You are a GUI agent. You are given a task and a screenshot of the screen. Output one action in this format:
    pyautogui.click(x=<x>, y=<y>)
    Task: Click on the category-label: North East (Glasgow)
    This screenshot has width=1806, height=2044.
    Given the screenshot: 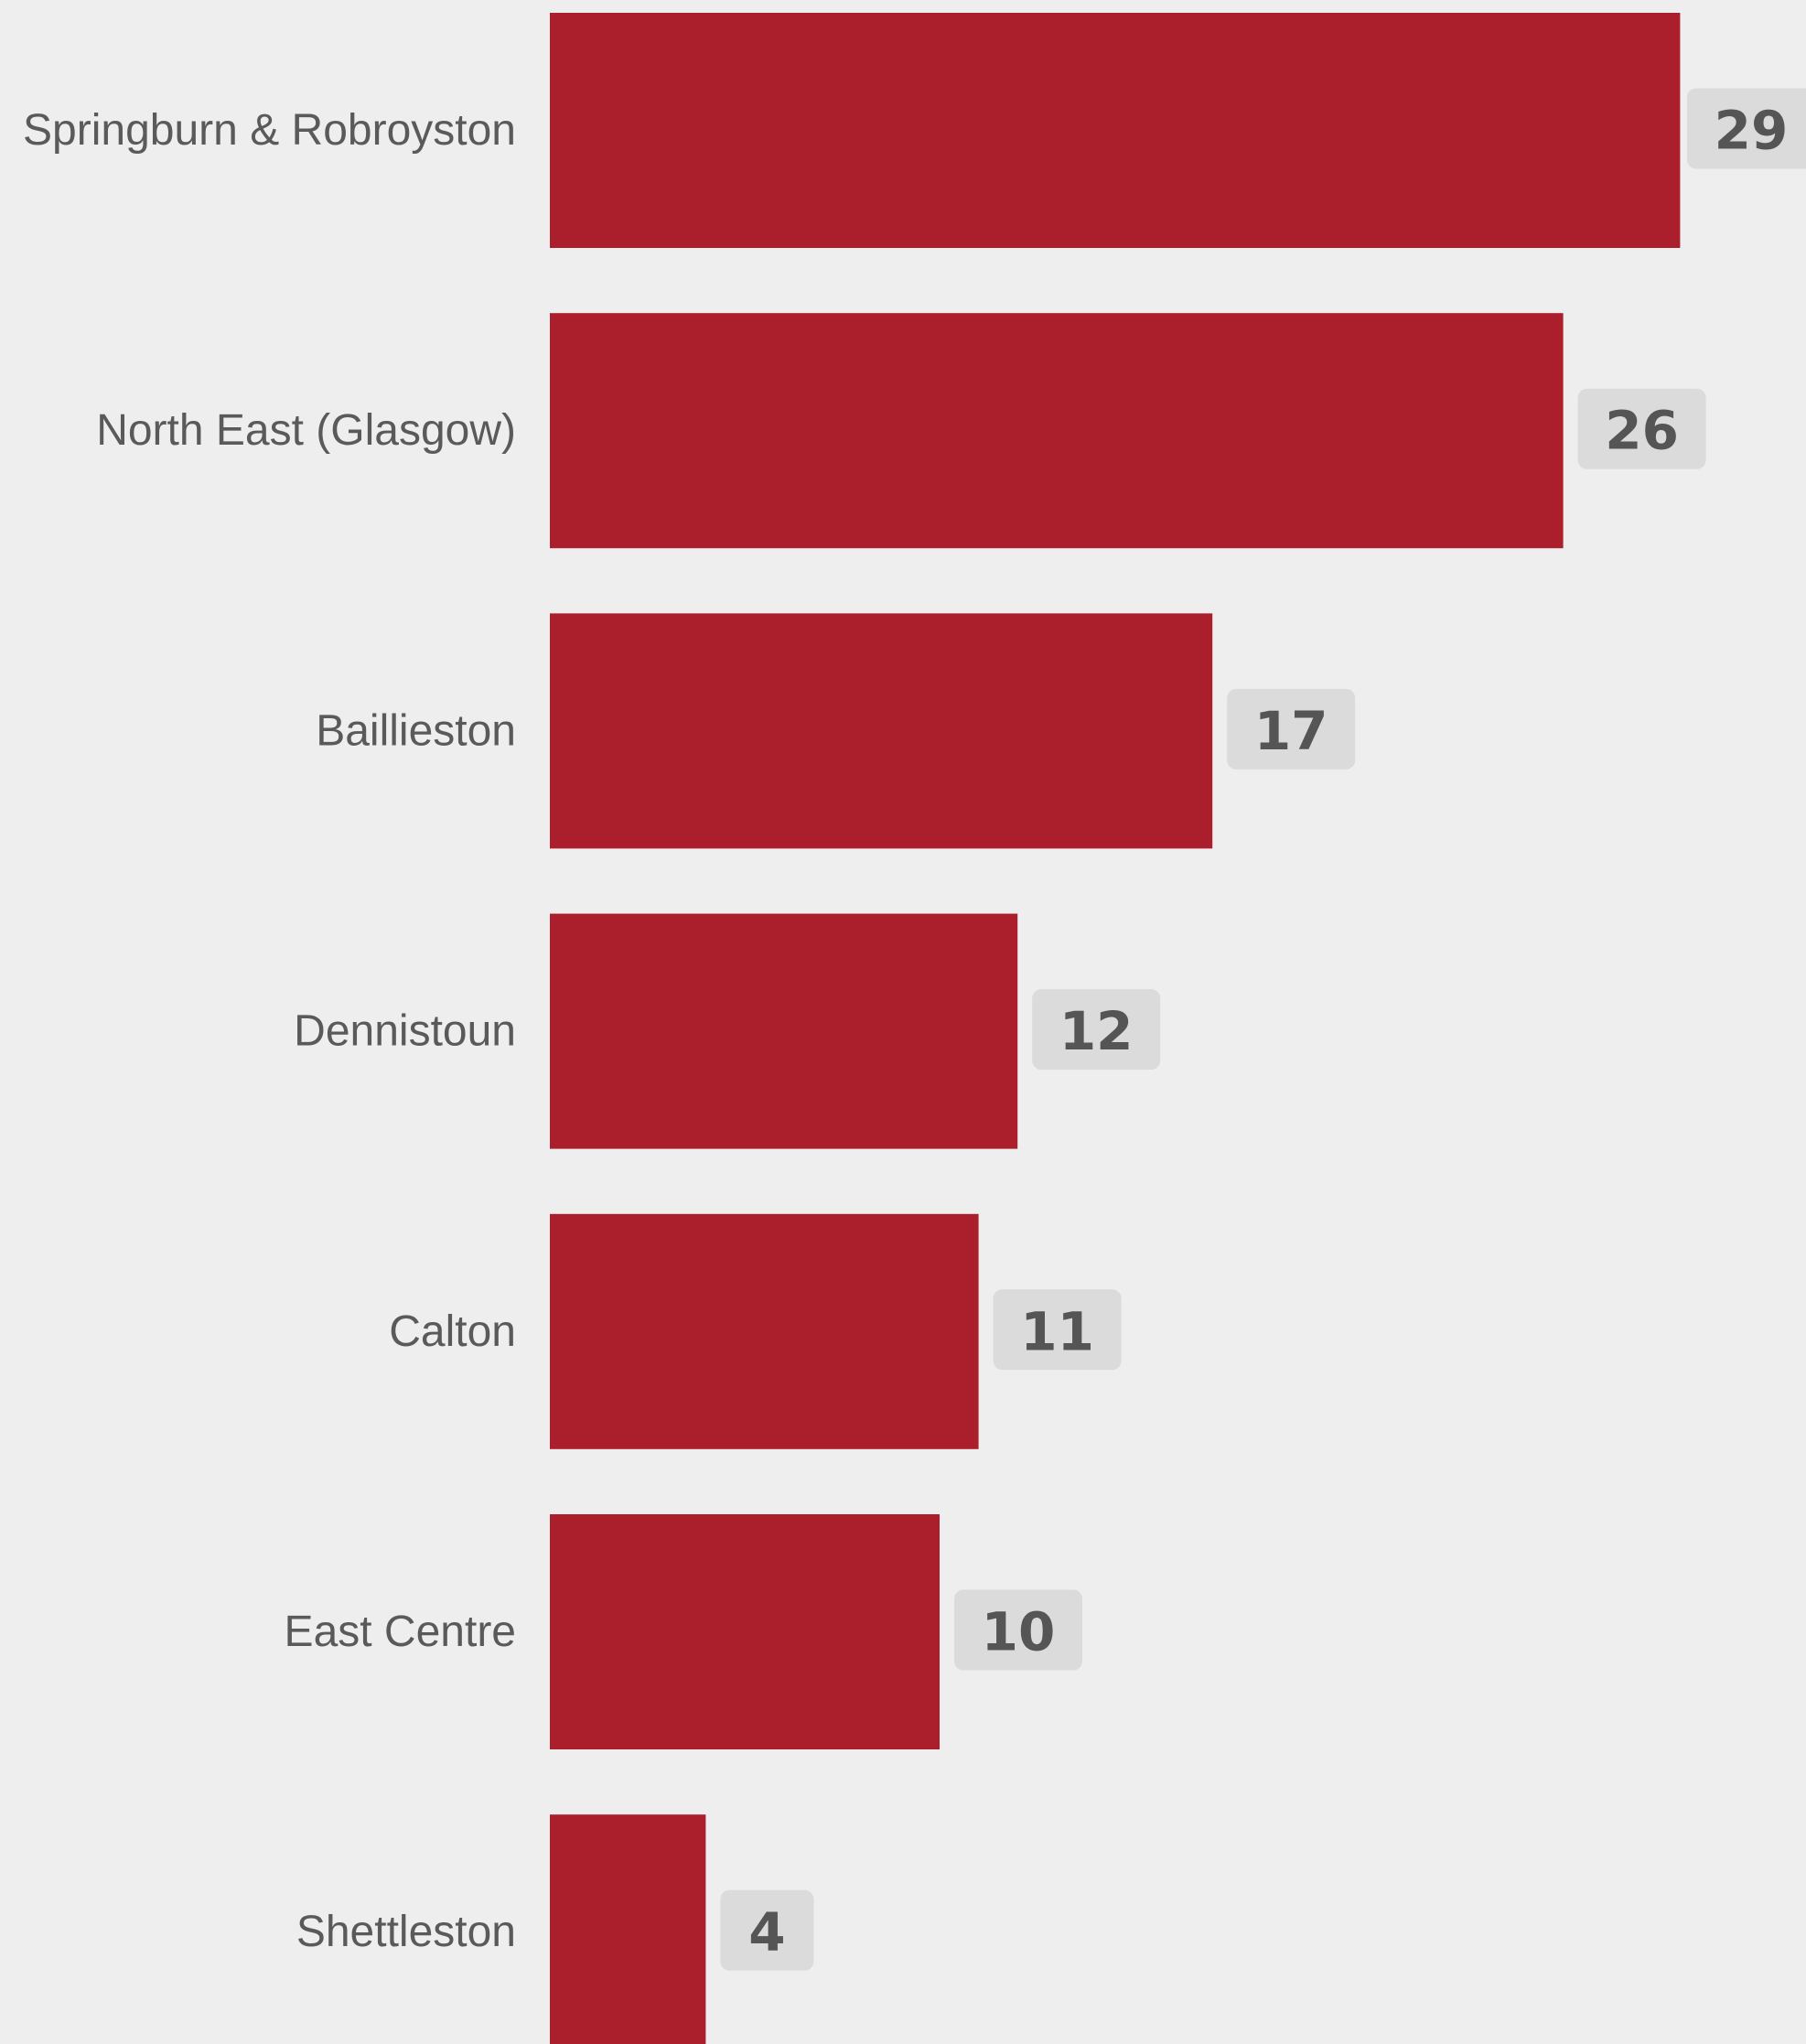 What is the action you would take?
    pyautogui.click(x=306, y=431)
    